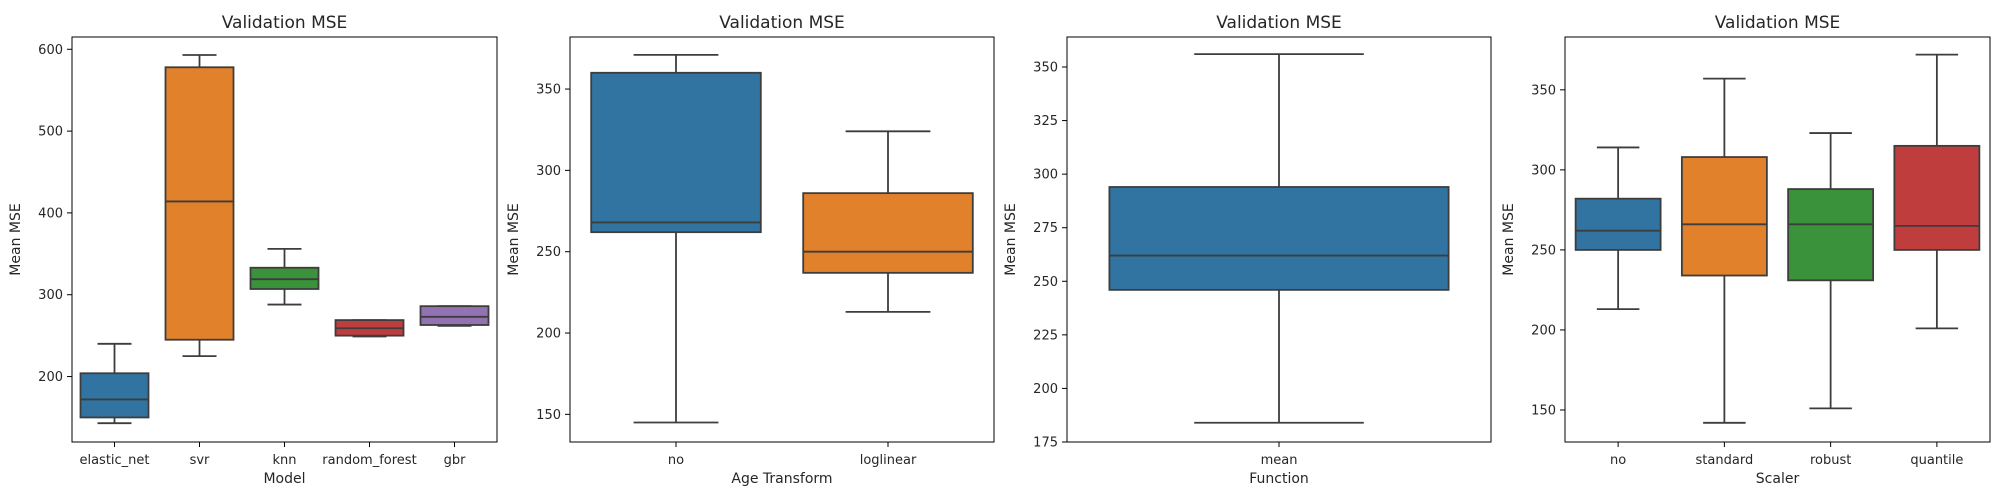 This screenshot has width=2000, height=500. Describe the element at coordinates (1279, 479) in the screenshot. I see `x-axis-label: Function` at that location.